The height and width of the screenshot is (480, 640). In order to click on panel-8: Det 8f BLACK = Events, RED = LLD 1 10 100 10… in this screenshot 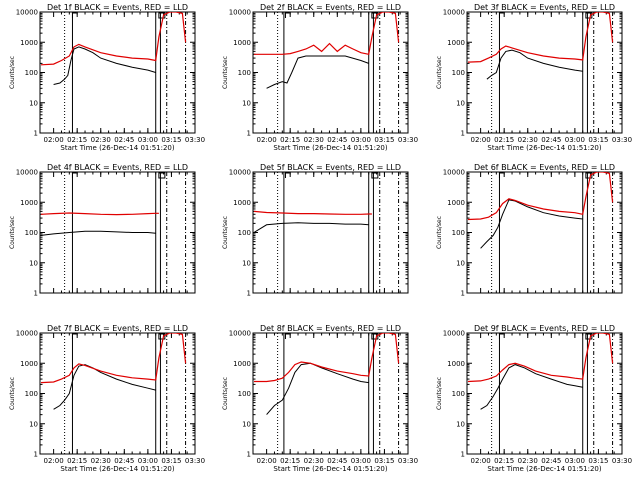, I will do `click(320, 398)`.